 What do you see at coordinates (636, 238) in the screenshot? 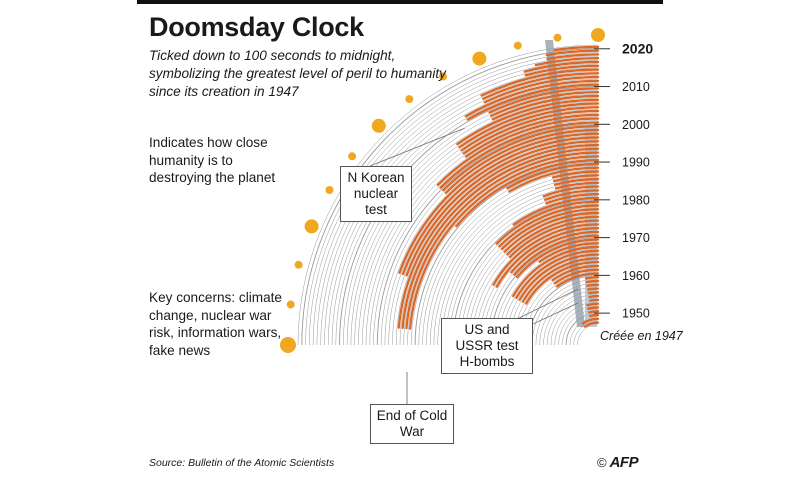
I see `year-label: 1970` at bounding box center [636, 238].